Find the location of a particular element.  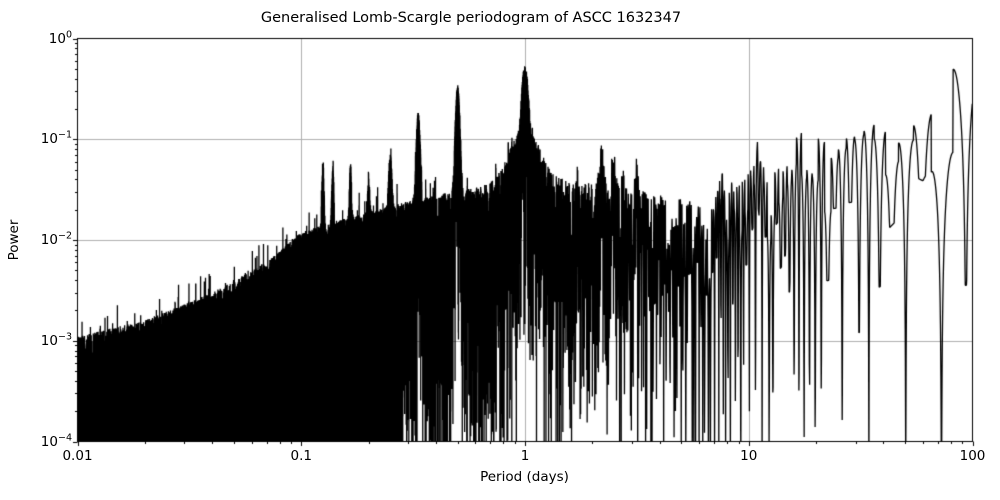

x-tick-label-0.1: 0.1 is located at coordinates (301, 456).